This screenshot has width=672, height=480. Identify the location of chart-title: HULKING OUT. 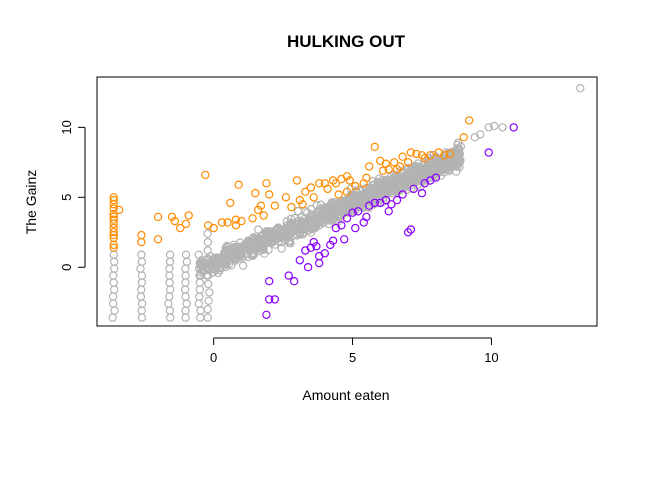
(346, 41).